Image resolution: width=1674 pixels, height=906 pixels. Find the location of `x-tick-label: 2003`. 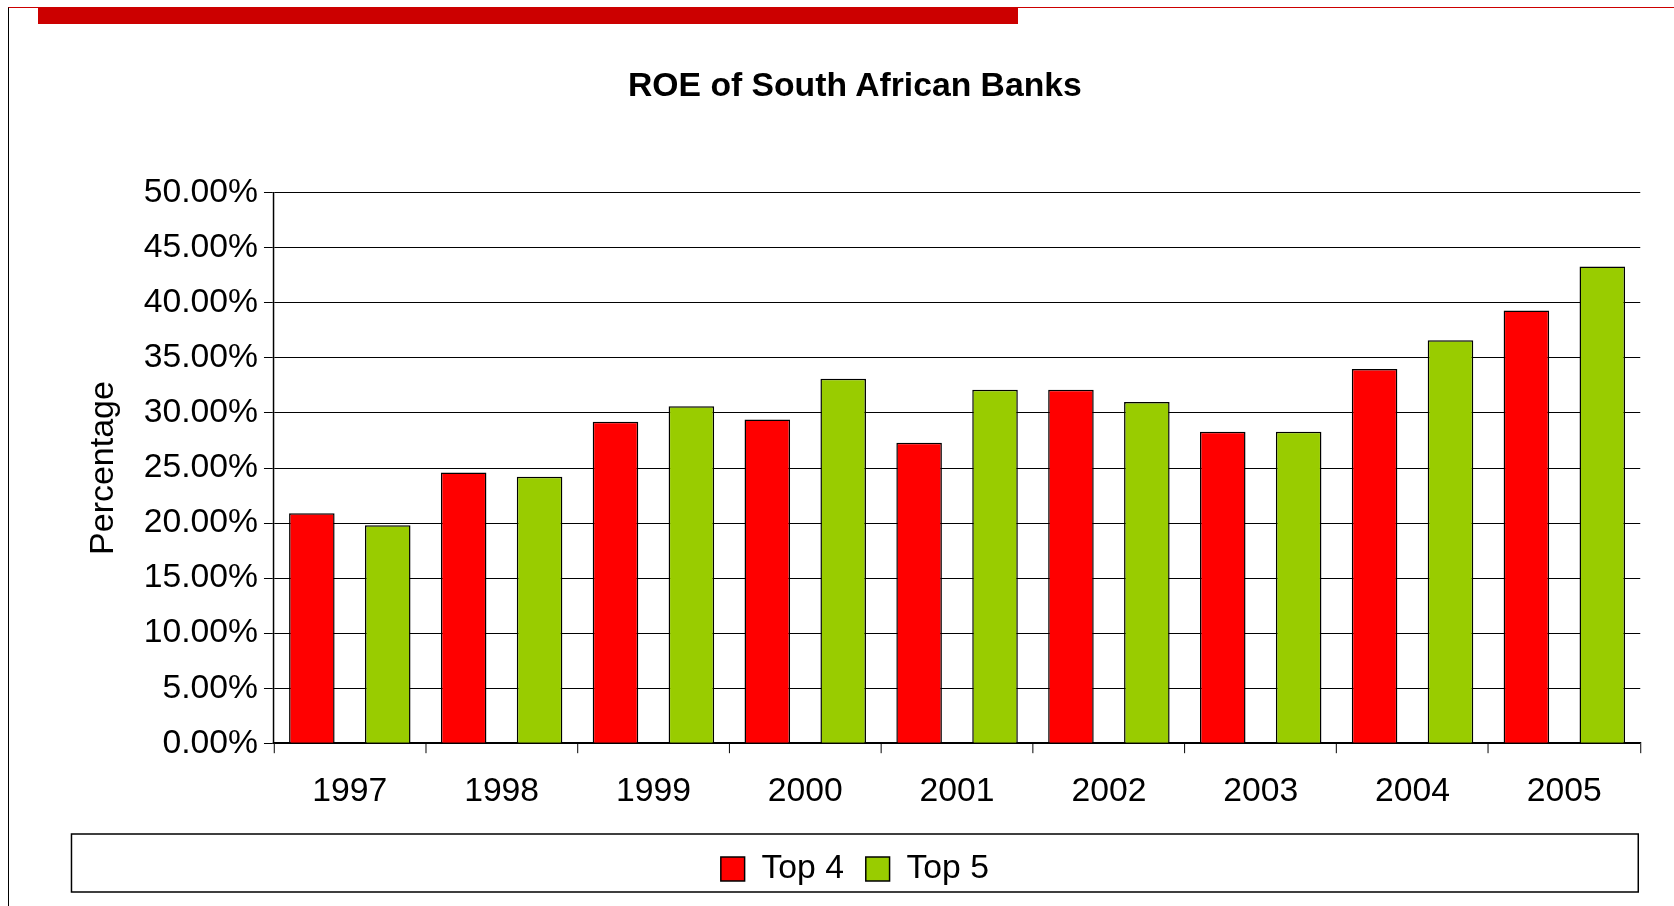

x-tick-label: 2003 is located at coordinates (1261, 788).